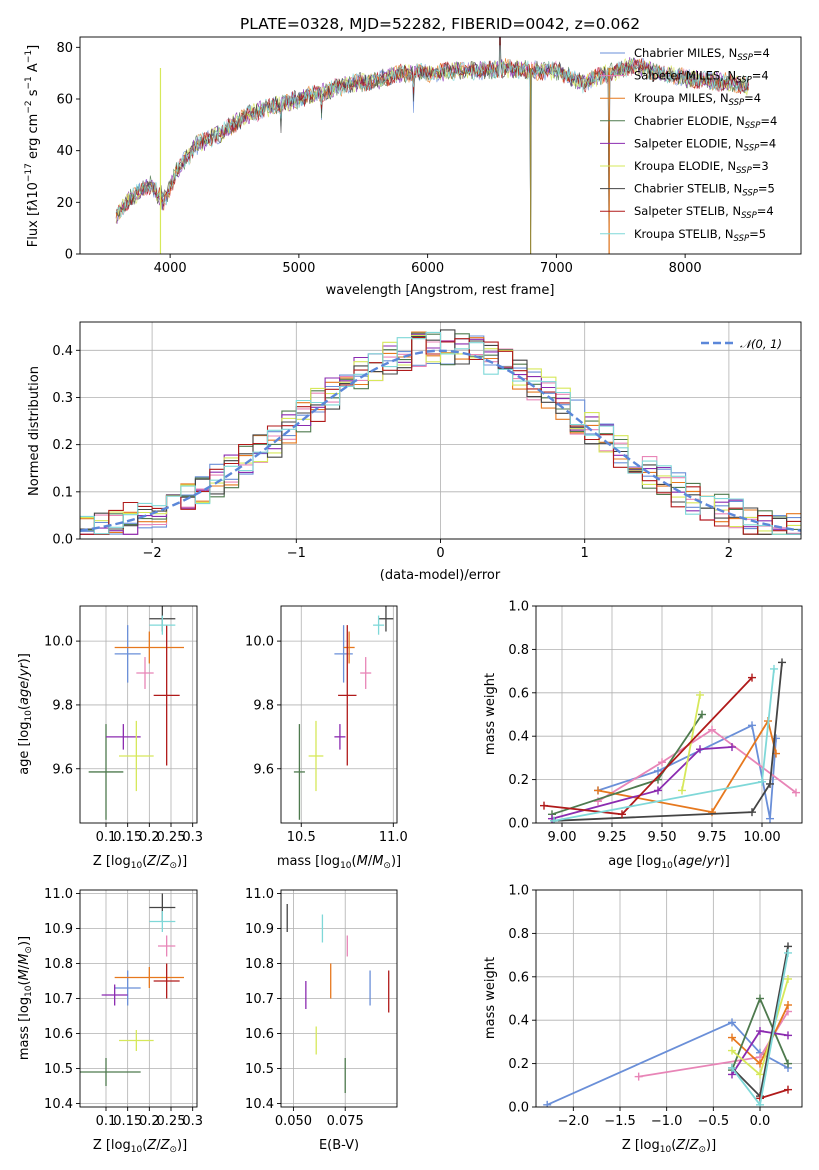 The height and width of the screenshot is (1170, 819). What do you see at coordinates (106, 837) in the screenshot?
I see `x-tick-label: 0.1` at bounding box center [106, 837].